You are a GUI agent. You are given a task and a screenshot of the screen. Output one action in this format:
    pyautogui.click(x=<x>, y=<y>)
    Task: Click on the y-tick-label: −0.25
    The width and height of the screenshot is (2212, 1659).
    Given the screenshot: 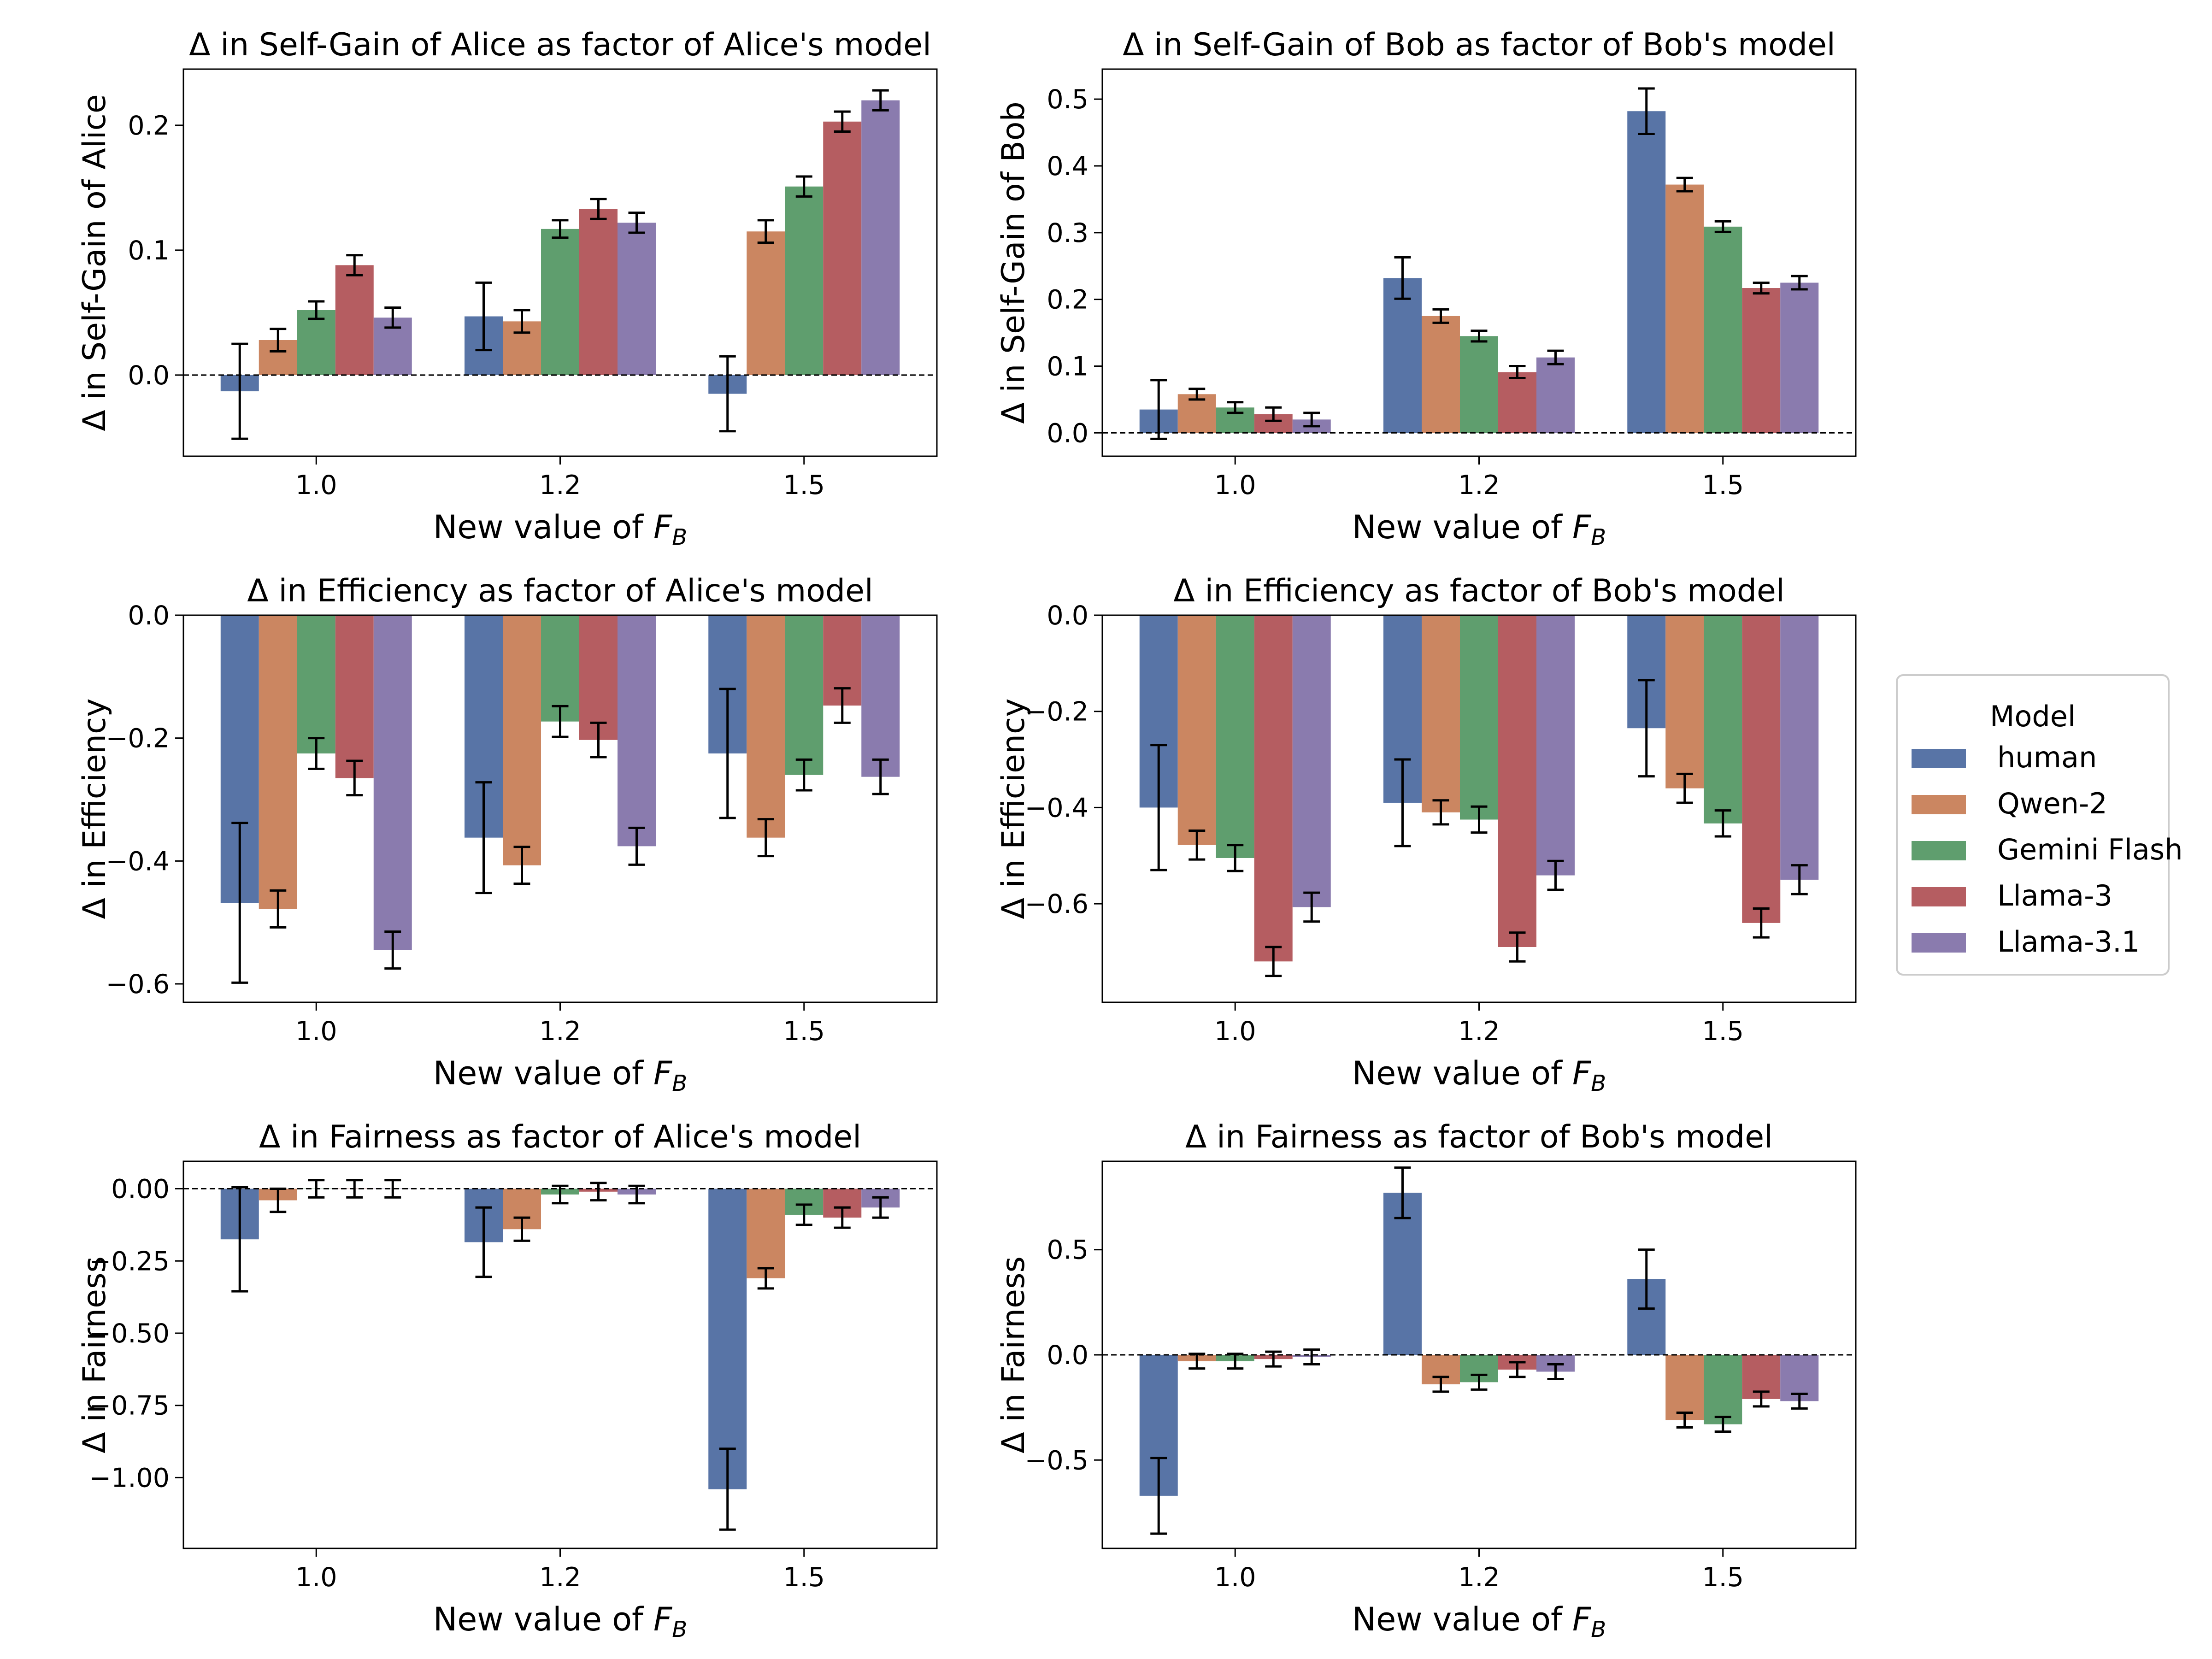 What is the action you would take?
    pyautogui.click(x=129, y=1261)
    